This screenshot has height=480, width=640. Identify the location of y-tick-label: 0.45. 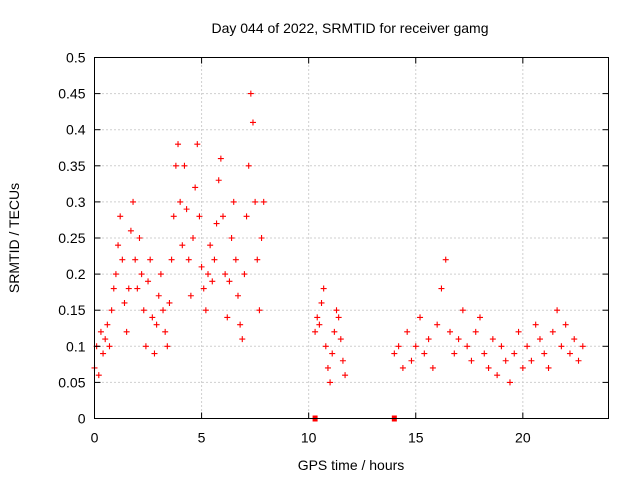
(71, 94).